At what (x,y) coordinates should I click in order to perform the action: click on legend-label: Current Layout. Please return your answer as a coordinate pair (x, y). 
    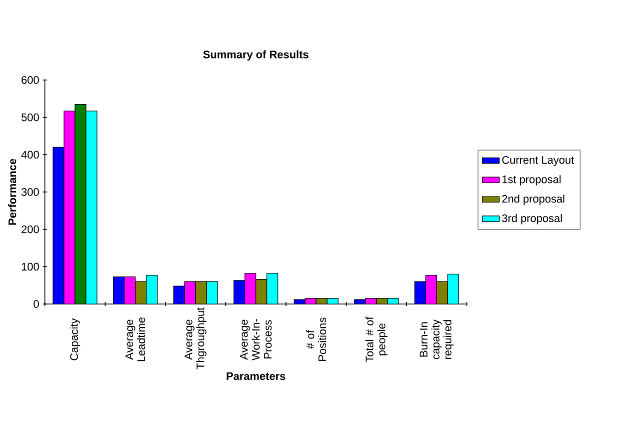
    Looking at the image, I should click on (538, 161).